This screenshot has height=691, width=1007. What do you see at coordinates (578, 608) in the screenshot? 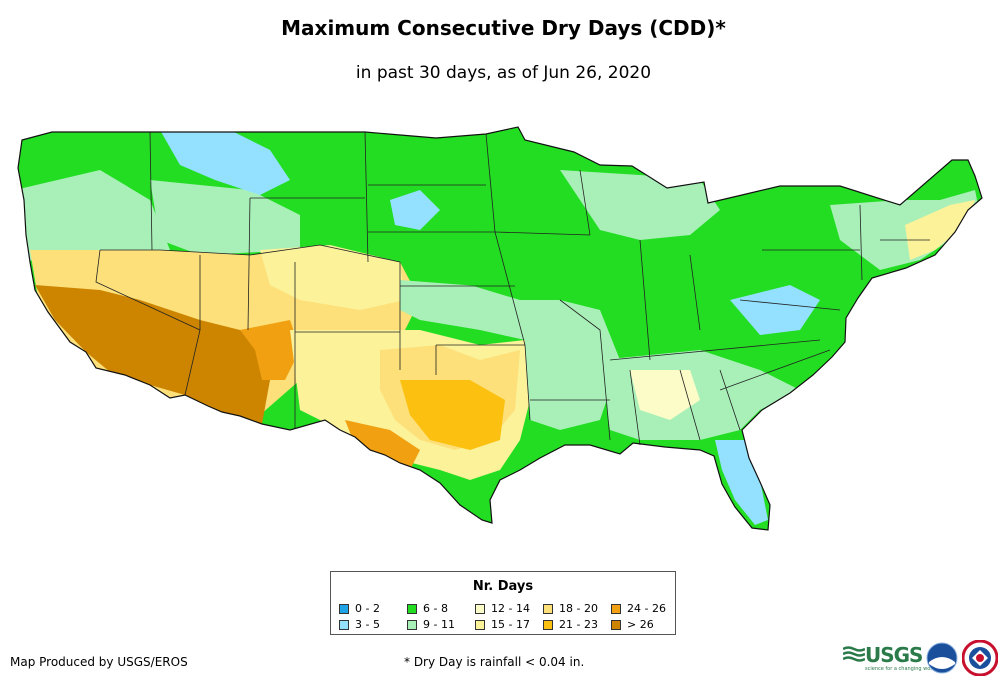
I see `legend-label: 18 - 20` at bounding box center [578, 608].